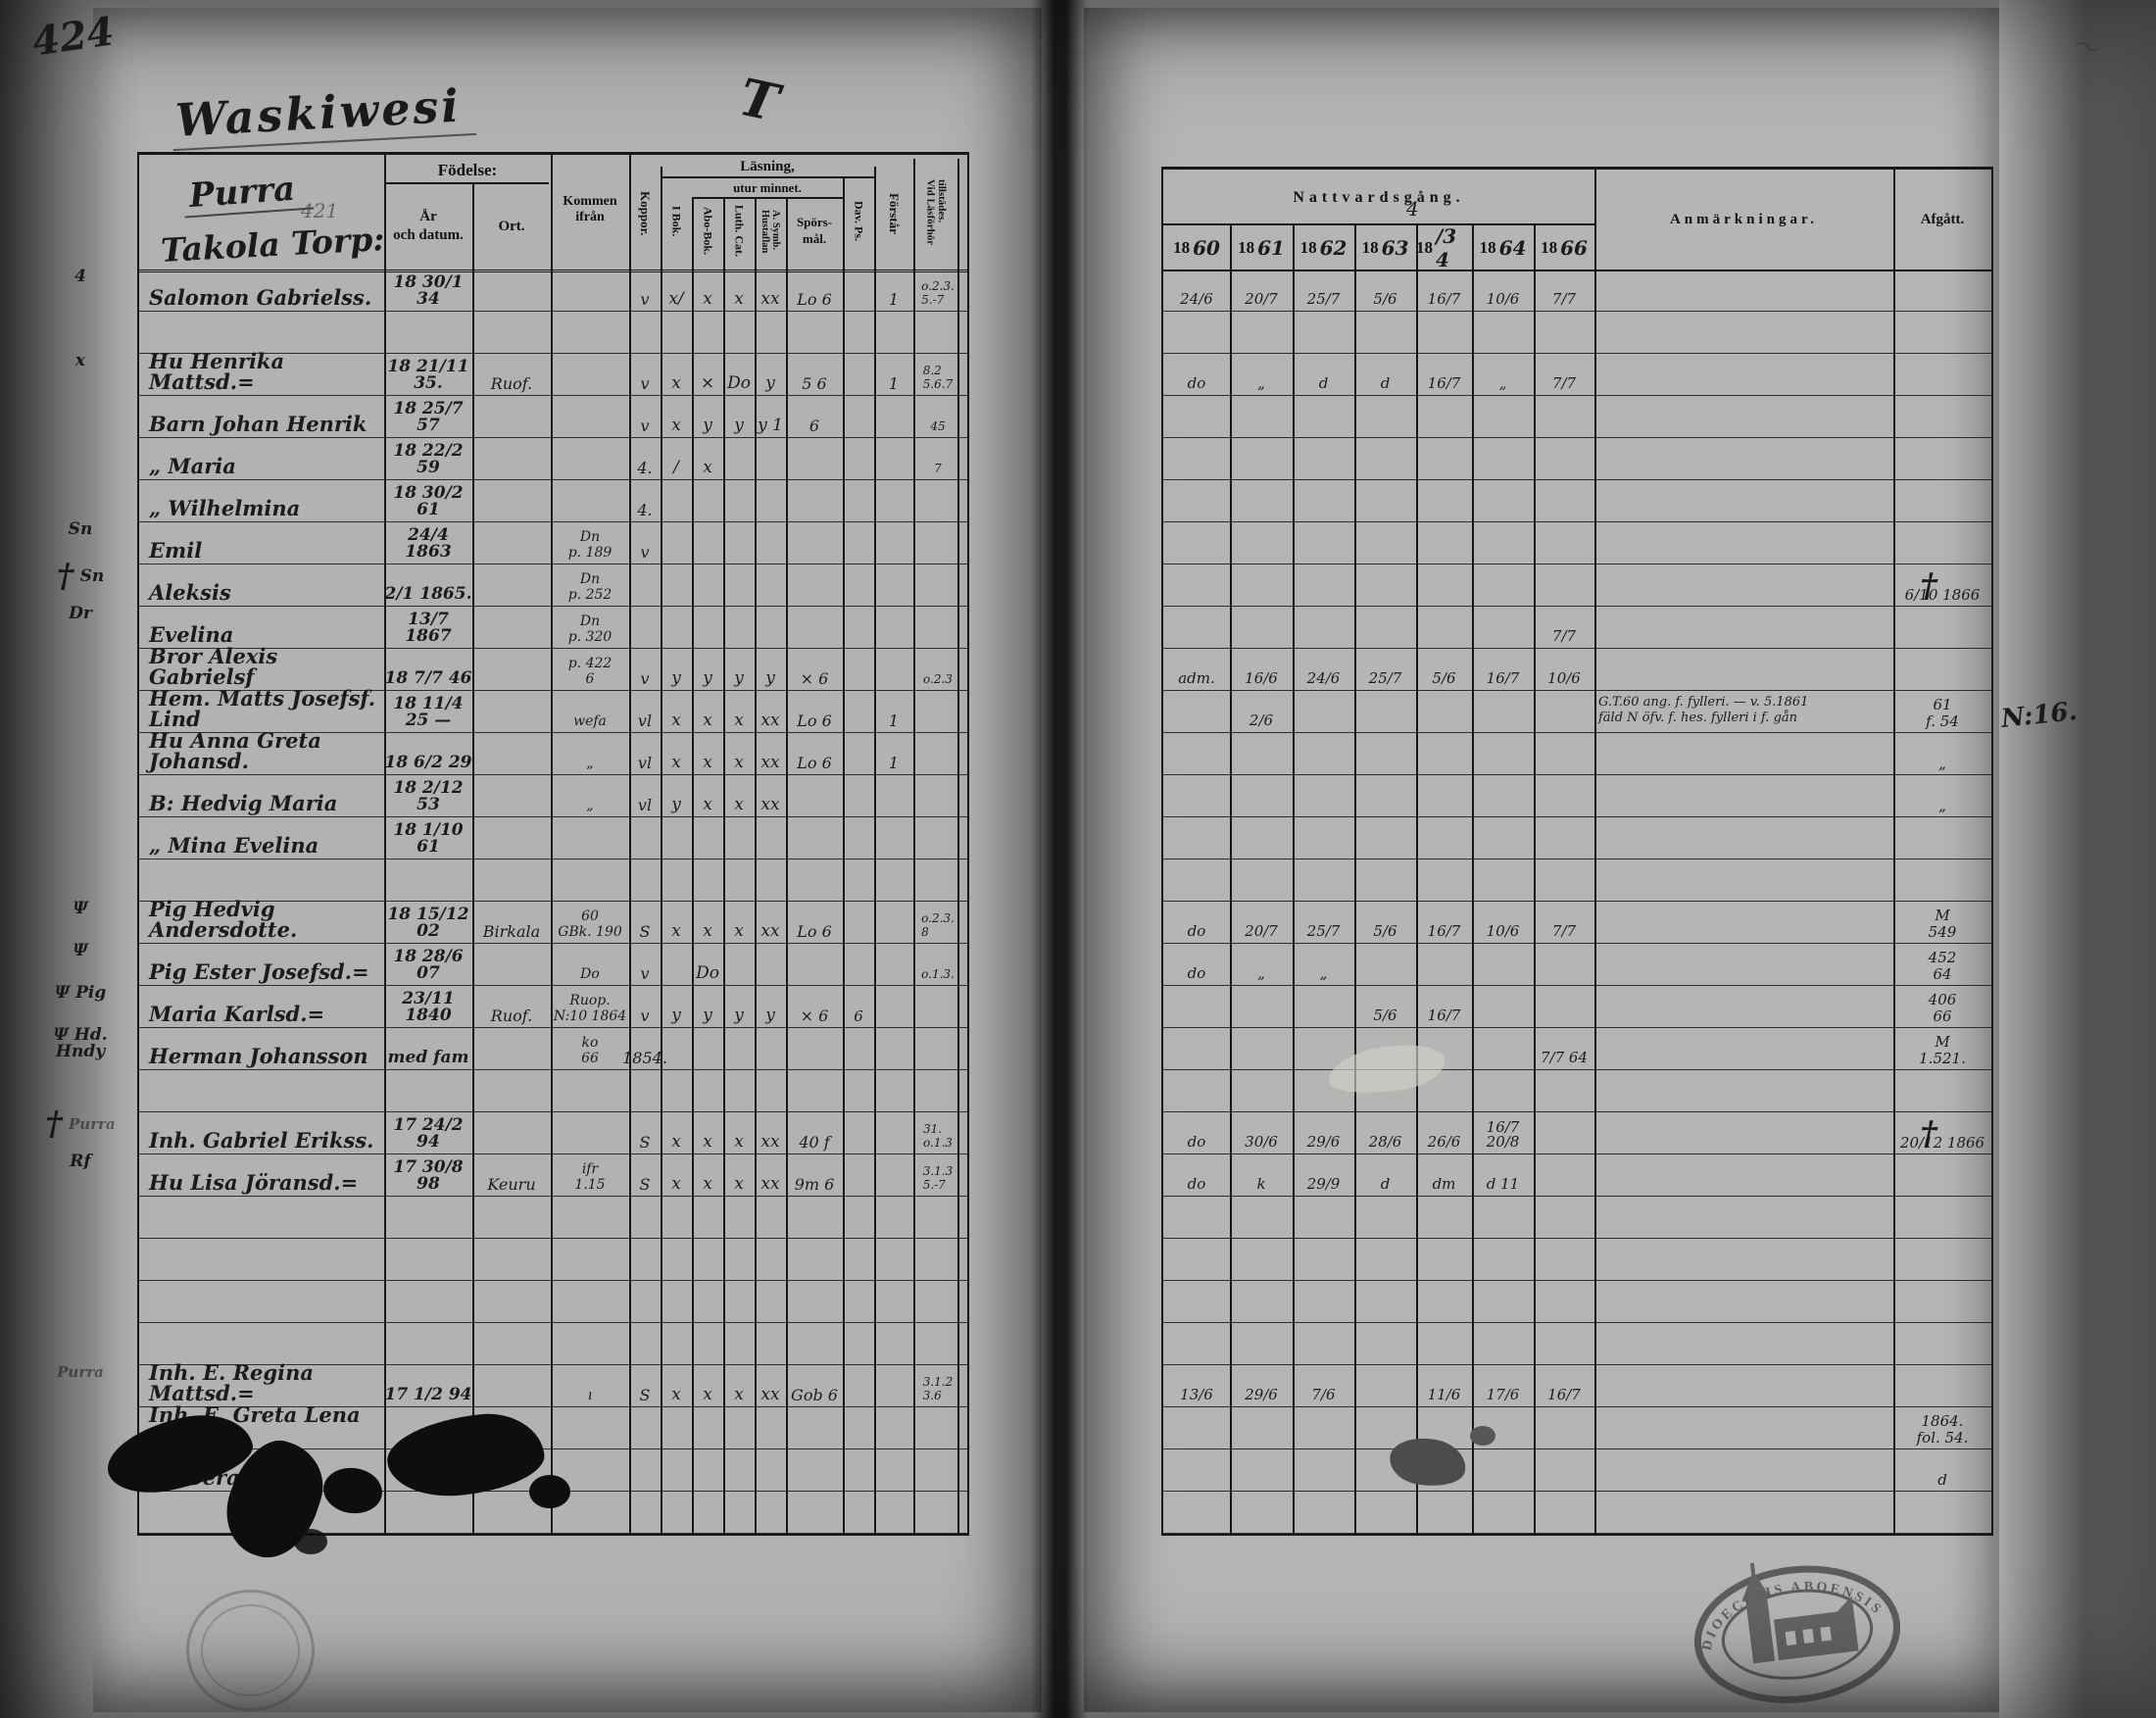 This screenshot has height=1718, width=2156. What do you see at coordinates (767, 167) in the screenshot?
I see `lasning-header: Läsning,` at bounding box center [767, 167].